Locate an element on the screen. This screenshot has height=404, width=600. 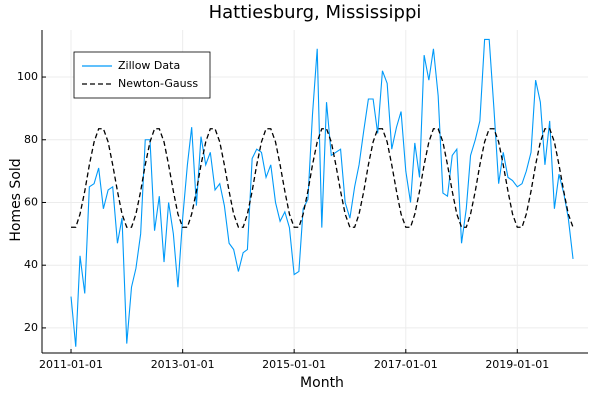
legend-box is located at coordinates (142, 75).